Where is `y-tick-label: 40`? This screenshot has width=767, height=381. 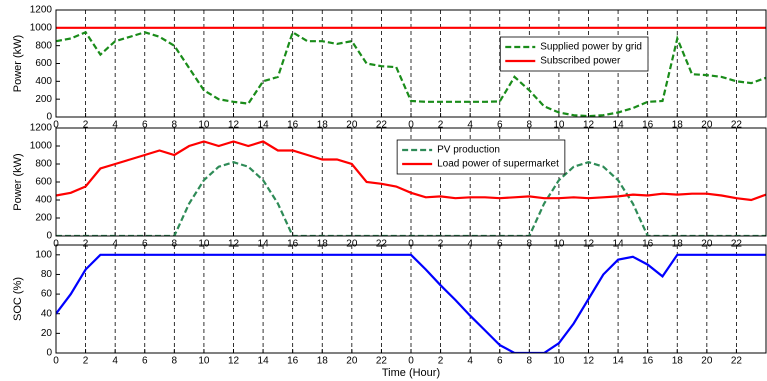
y-tick-label: 40 is located at coordinates (47, 313).